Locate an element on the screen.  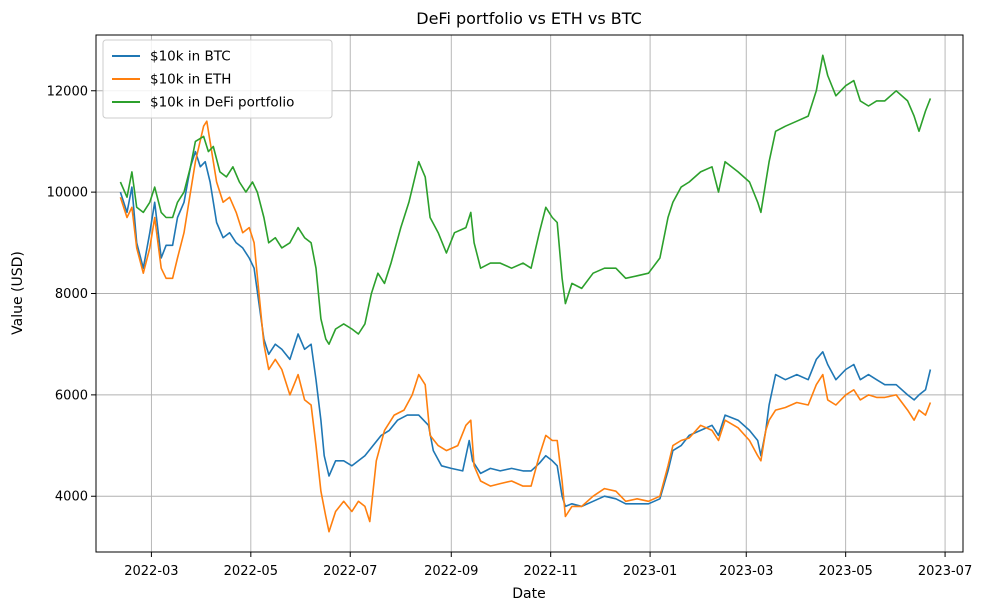
legend-box is located at coordinates (217, 79).